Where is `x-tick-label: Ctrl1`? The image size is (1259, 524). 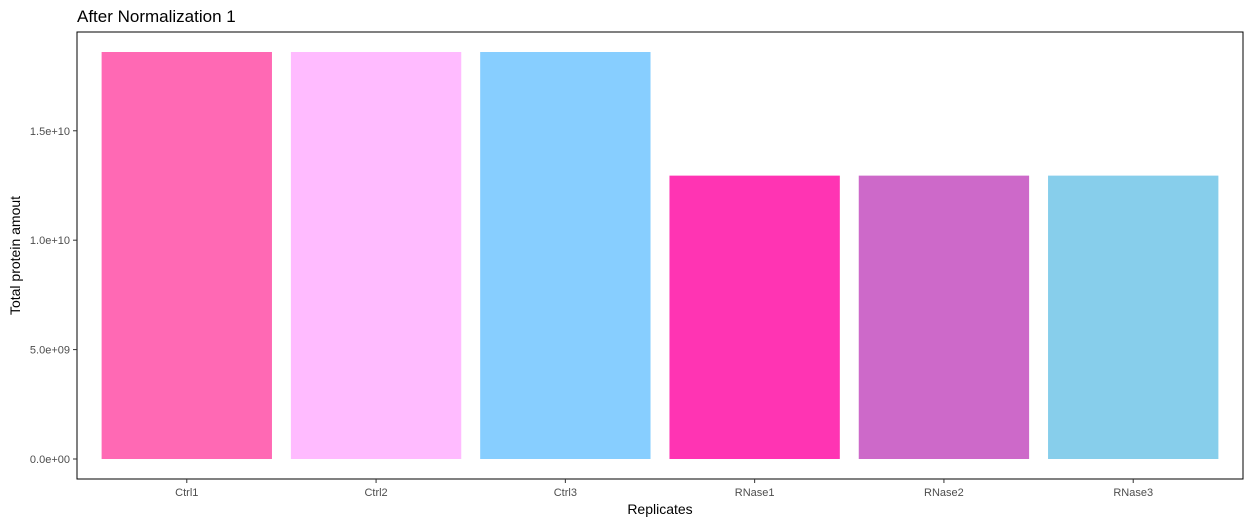
x-tick-label: Ctrl1 is located at coordinates (186, 493).